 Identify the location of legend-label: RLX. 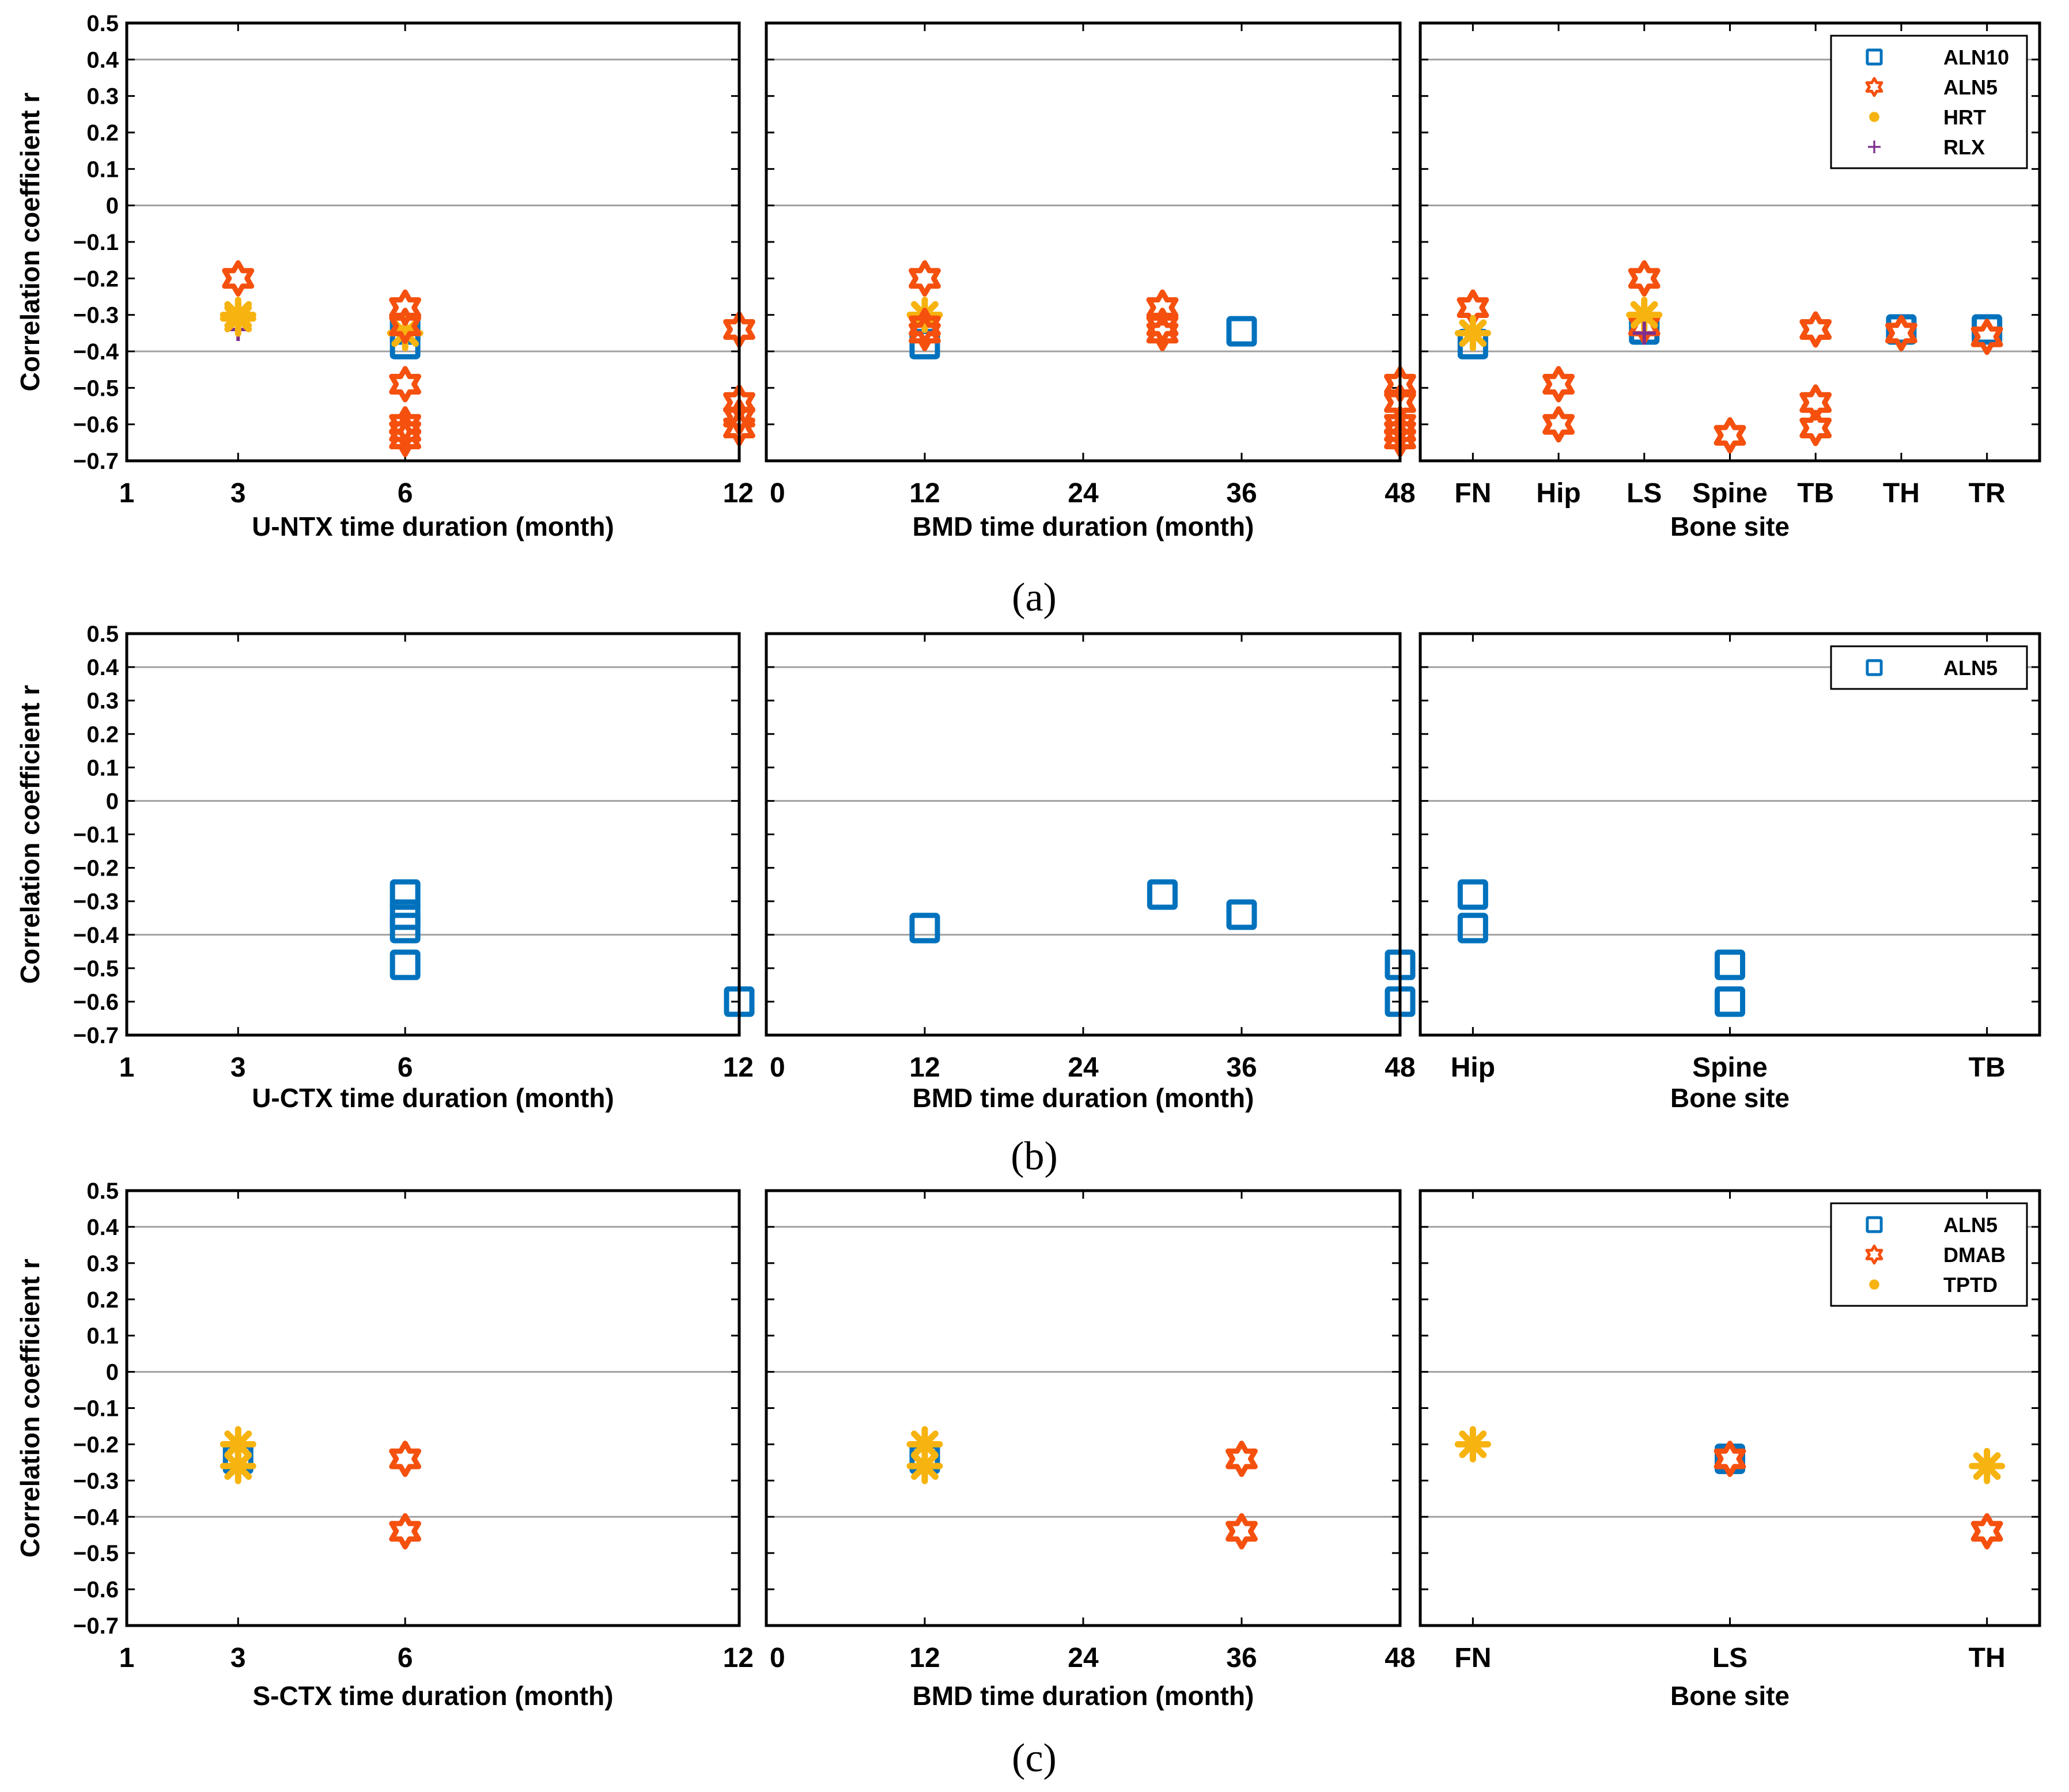
(1964, 147).